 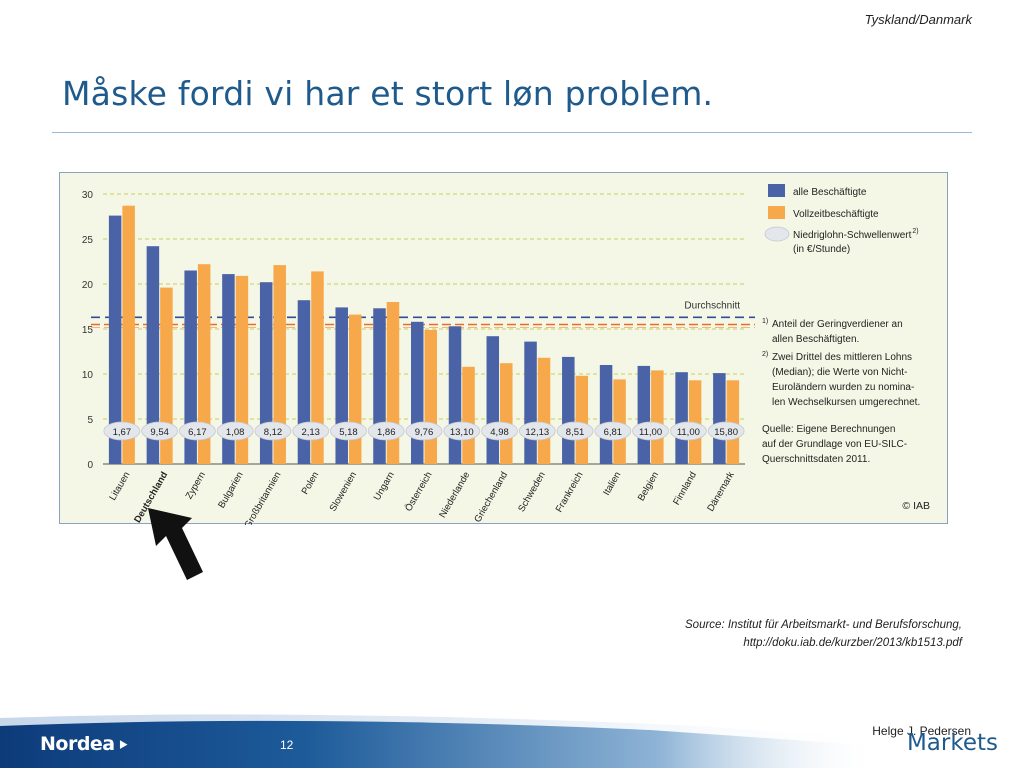 What do you see at coordinates (765, 321) in the screenshot?
I see `footnote-marker: 1)` at bounding box center [765, 321].